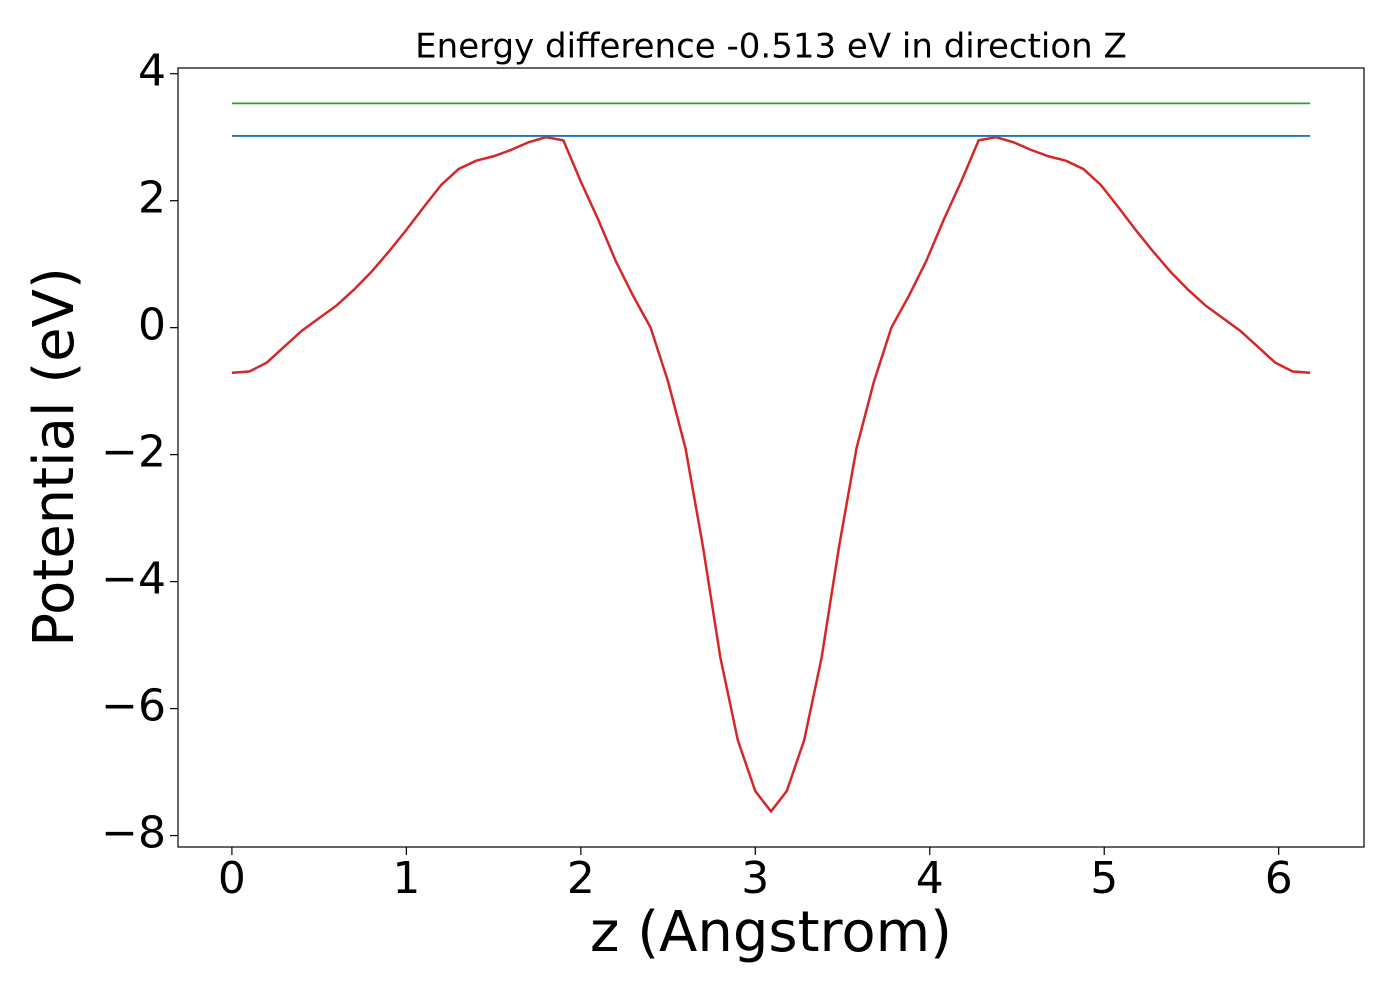  I want to click on y-tick-label: 4, so click(152, 71).